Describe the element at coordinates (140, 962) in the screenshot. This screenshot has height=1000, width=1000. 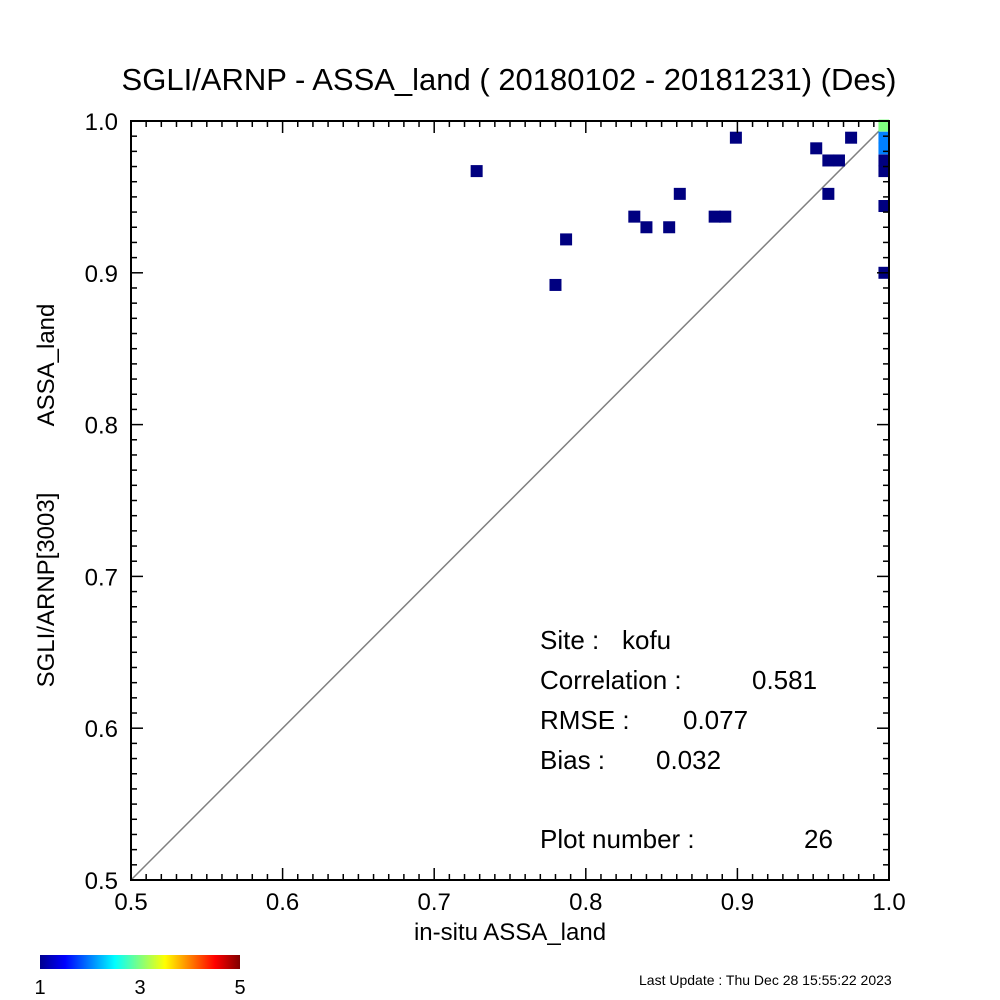
I see `colorbar` at that location.